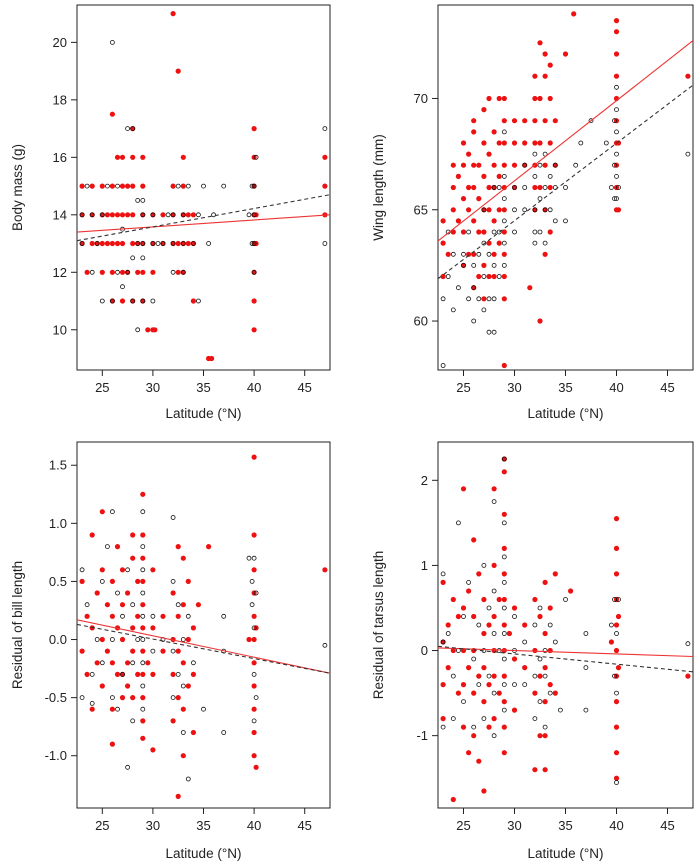 The width and height of the screenshot is (700, 868). What do you see at coordinates (60, 272) in the screenshot?
I see `y-tick-label: 12` at bounding box center [60, 272].